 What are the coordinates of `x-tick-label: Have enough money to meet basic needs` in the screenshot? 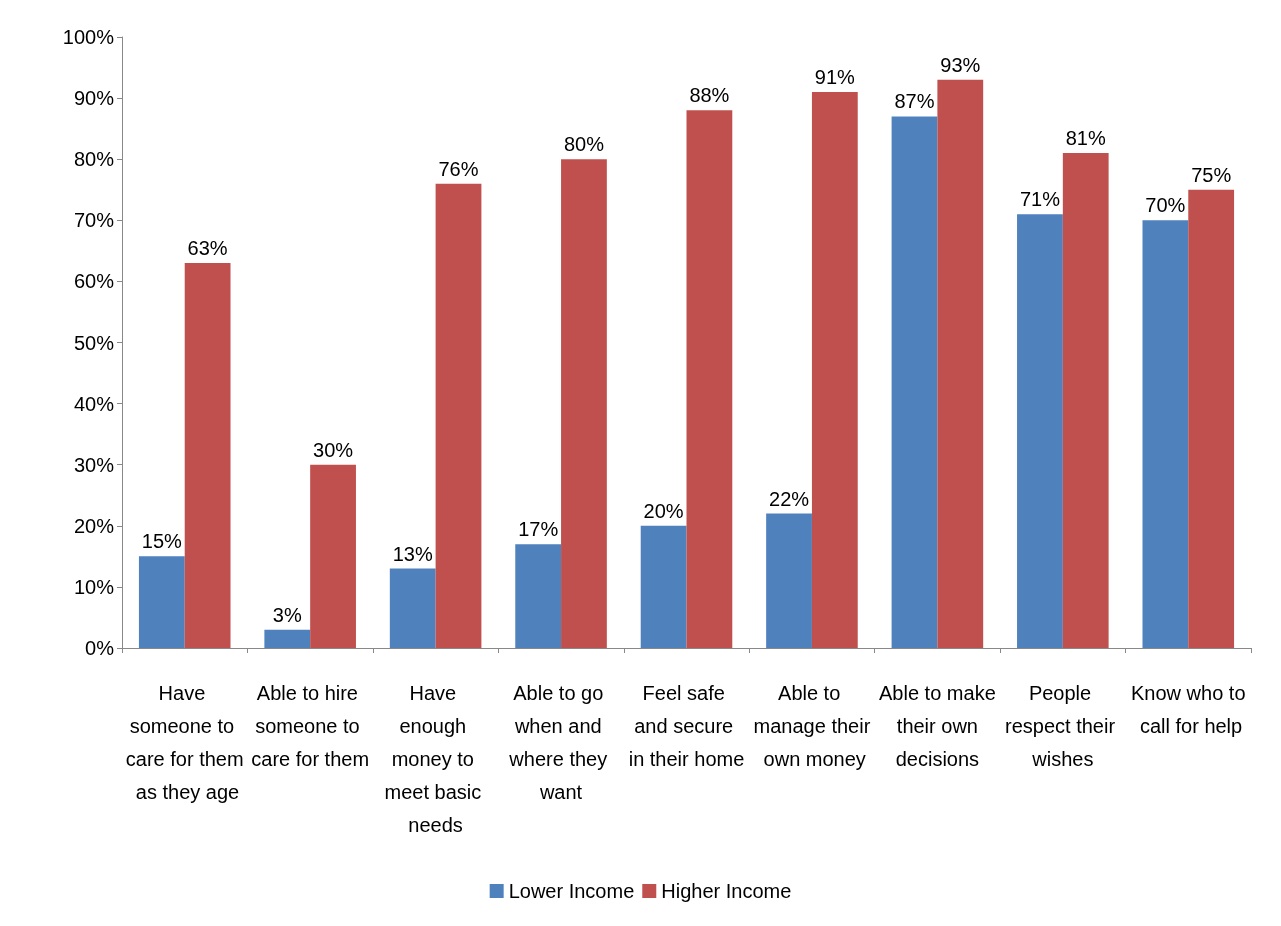 It's located at (435, 758).